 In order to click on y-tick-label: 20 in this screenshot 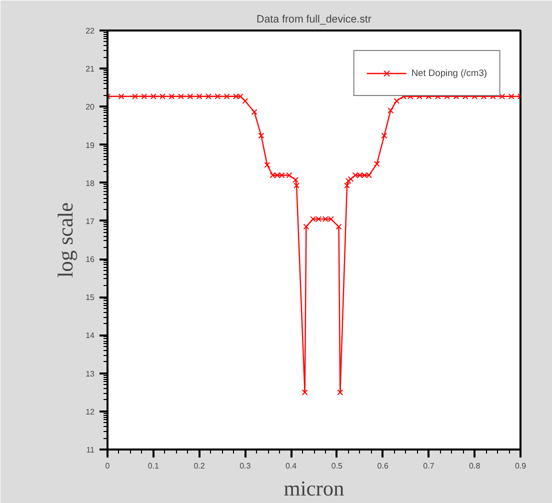, I will do `click(91, 107)`.